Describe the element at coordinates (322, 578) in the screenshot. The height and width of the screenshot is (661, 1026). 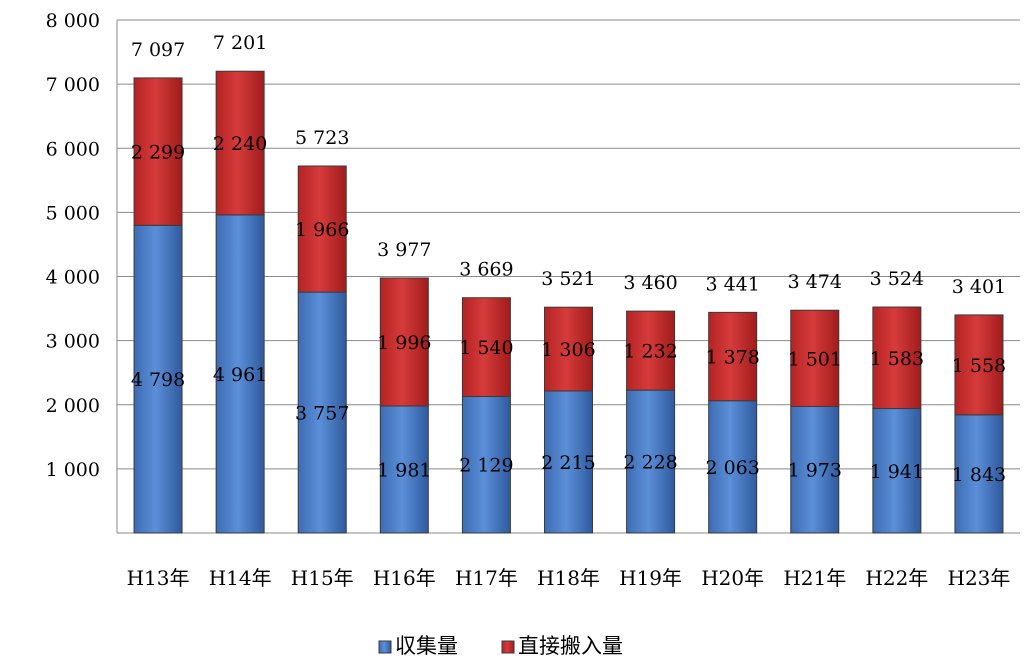
I see `x-tick-label: H15年` at that location.